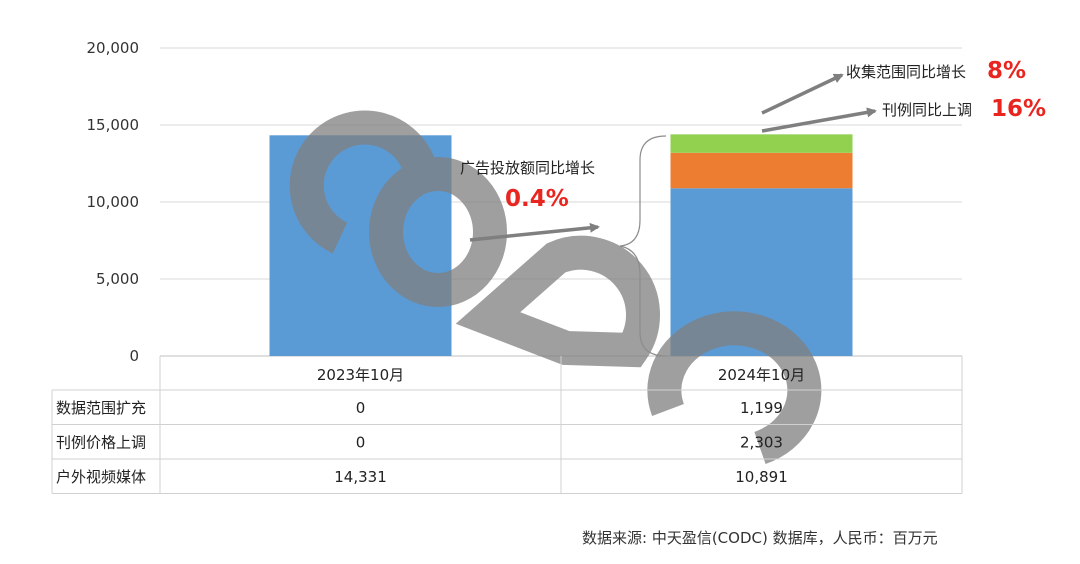  What do you see at coordinates (101, 477) in the screenshot?
I see `table-row-label: 户外视频媒体` at bounding box center [101, 477].